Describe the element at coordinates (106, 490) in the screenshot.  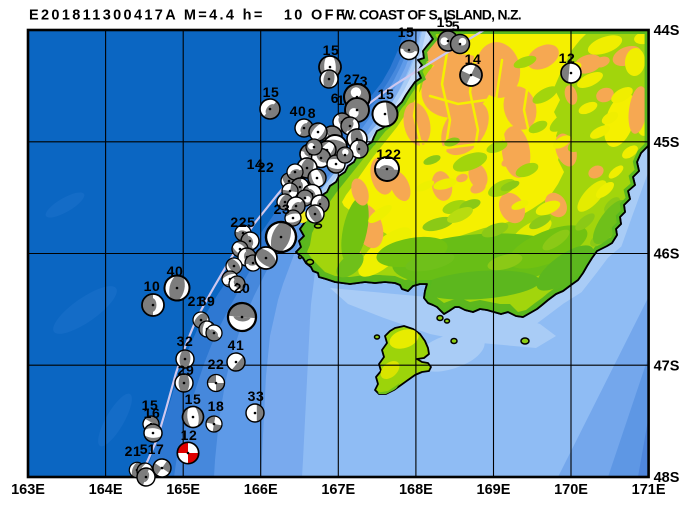
I see `svg-text: 164E` at that location.